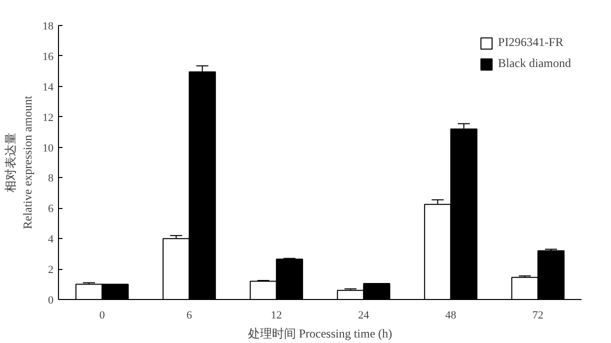 This screenshot has height=343, width=611. Describe the element at coordinates (48, 148) in the screenshot. I see `y-tick-label: 10` at that location.